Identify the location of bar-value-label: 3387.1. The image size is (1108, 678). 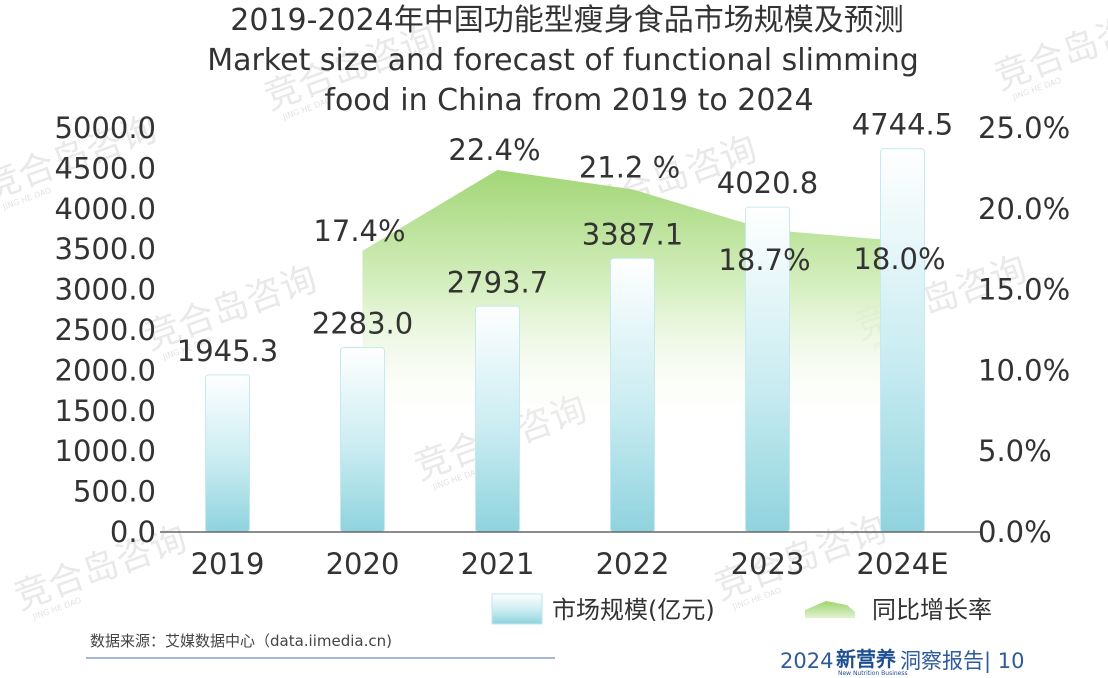
(632, 234).